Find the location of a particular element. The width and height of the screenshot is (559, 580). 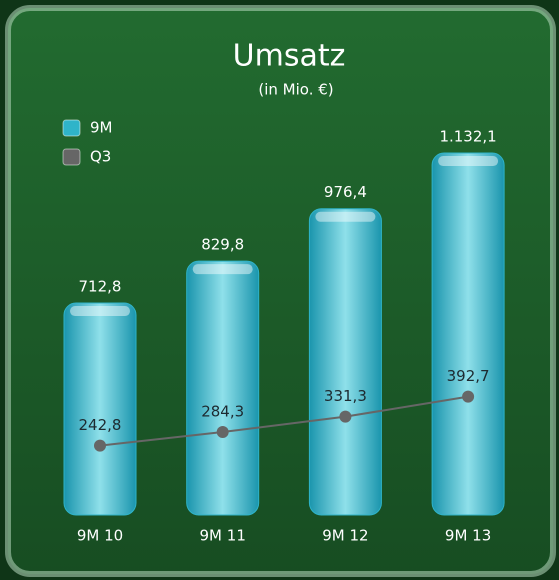

bar-value-label: 712,8 is located at coordinates (100, 287).